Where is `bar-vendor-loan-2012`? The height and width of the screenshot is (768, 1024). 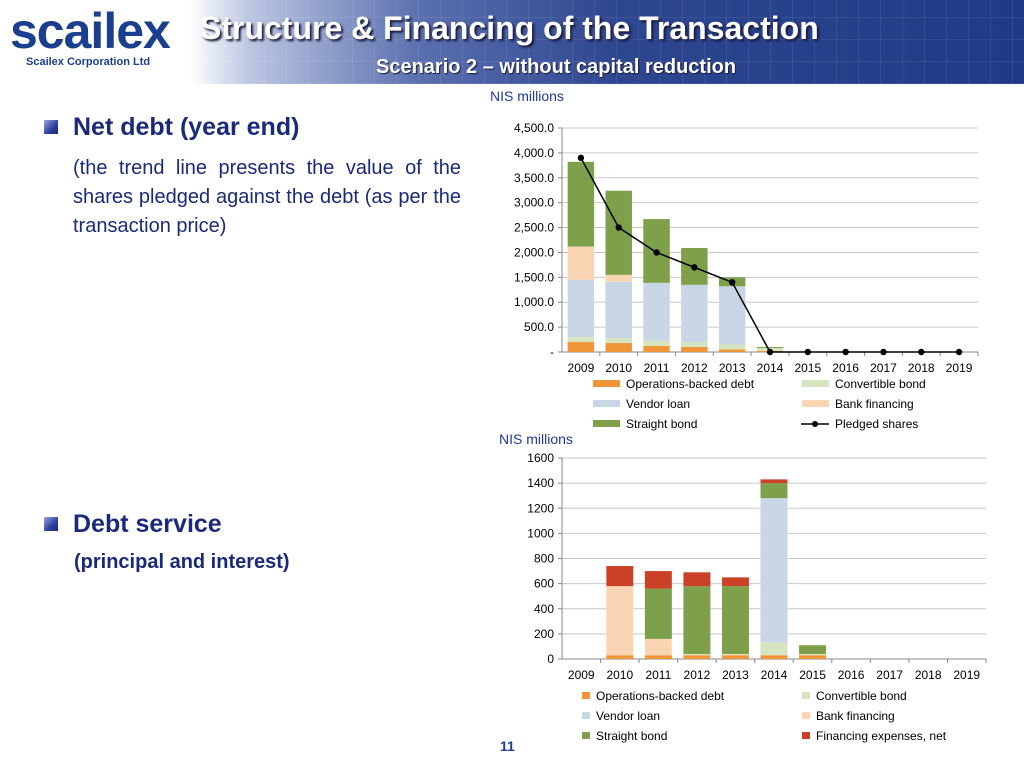
bar-vendor-loan-2012 is located at coordinates (694, 313).